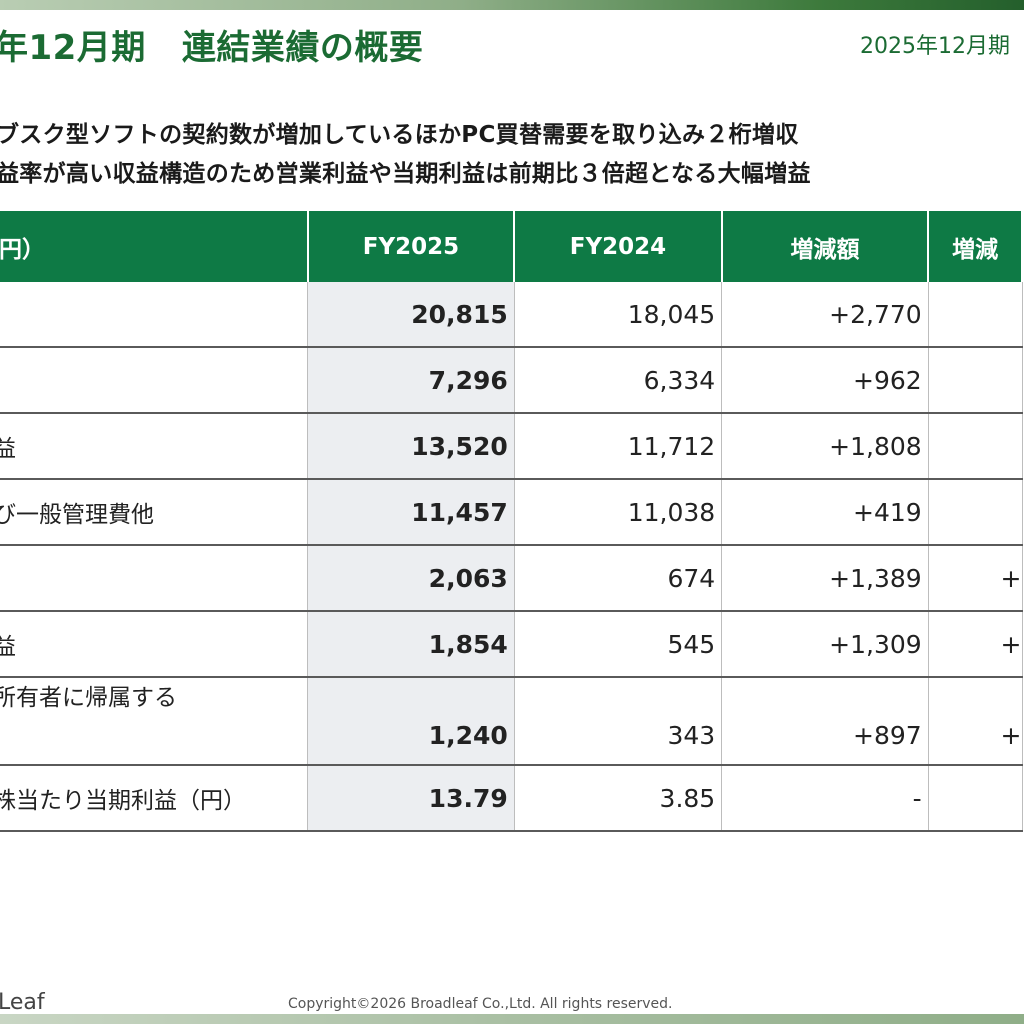 This screenshot has width=1024, height=1024. What do you see at coordinates (825, 798) in the screenshot?
I see `cell-change: -` at bounding box center [825, 798].